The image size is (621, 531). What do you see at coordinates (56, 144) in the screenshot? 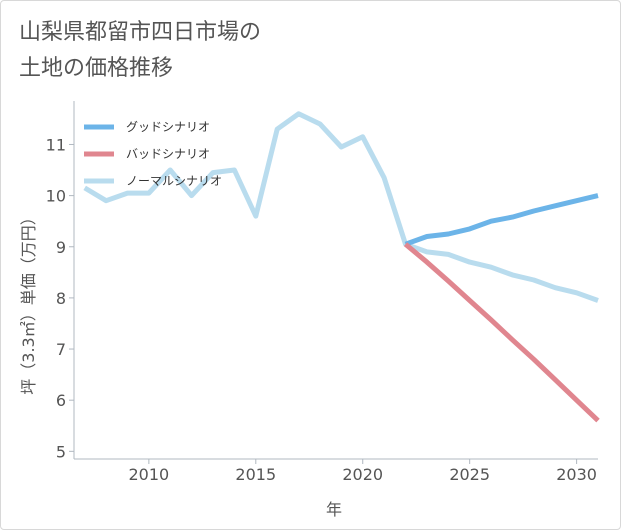
I see `y-tick-label: 11` at bounding box center [56, 144].